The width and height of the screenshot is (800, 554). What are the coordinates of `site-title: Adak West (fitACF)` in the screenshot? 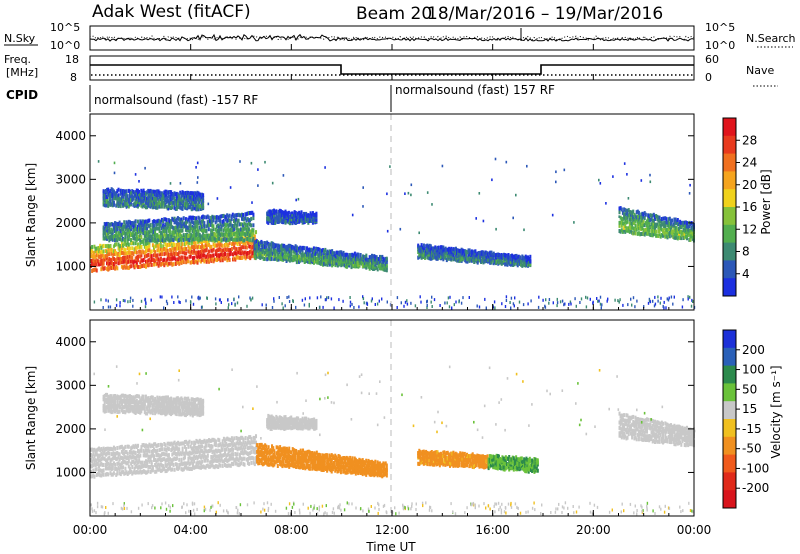 It's located at (171, 12).